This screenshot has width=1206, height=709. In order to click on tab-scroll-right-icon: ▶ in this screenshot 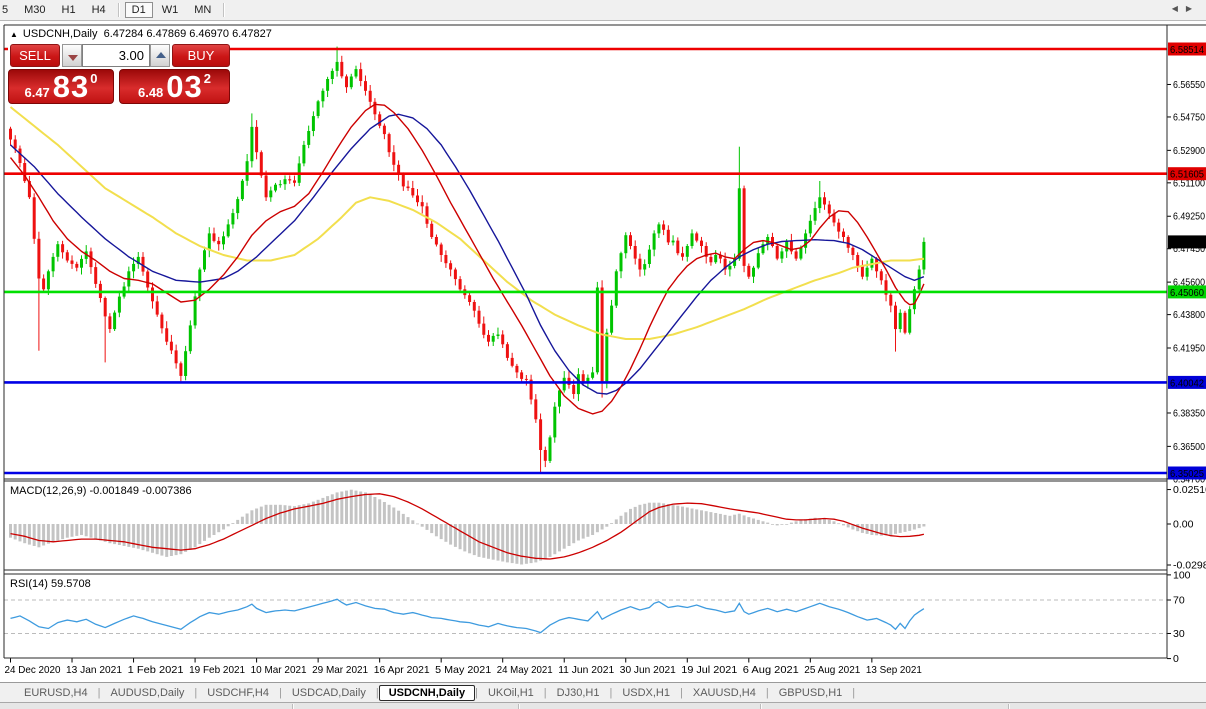, I will do `click(1192, 8)`.